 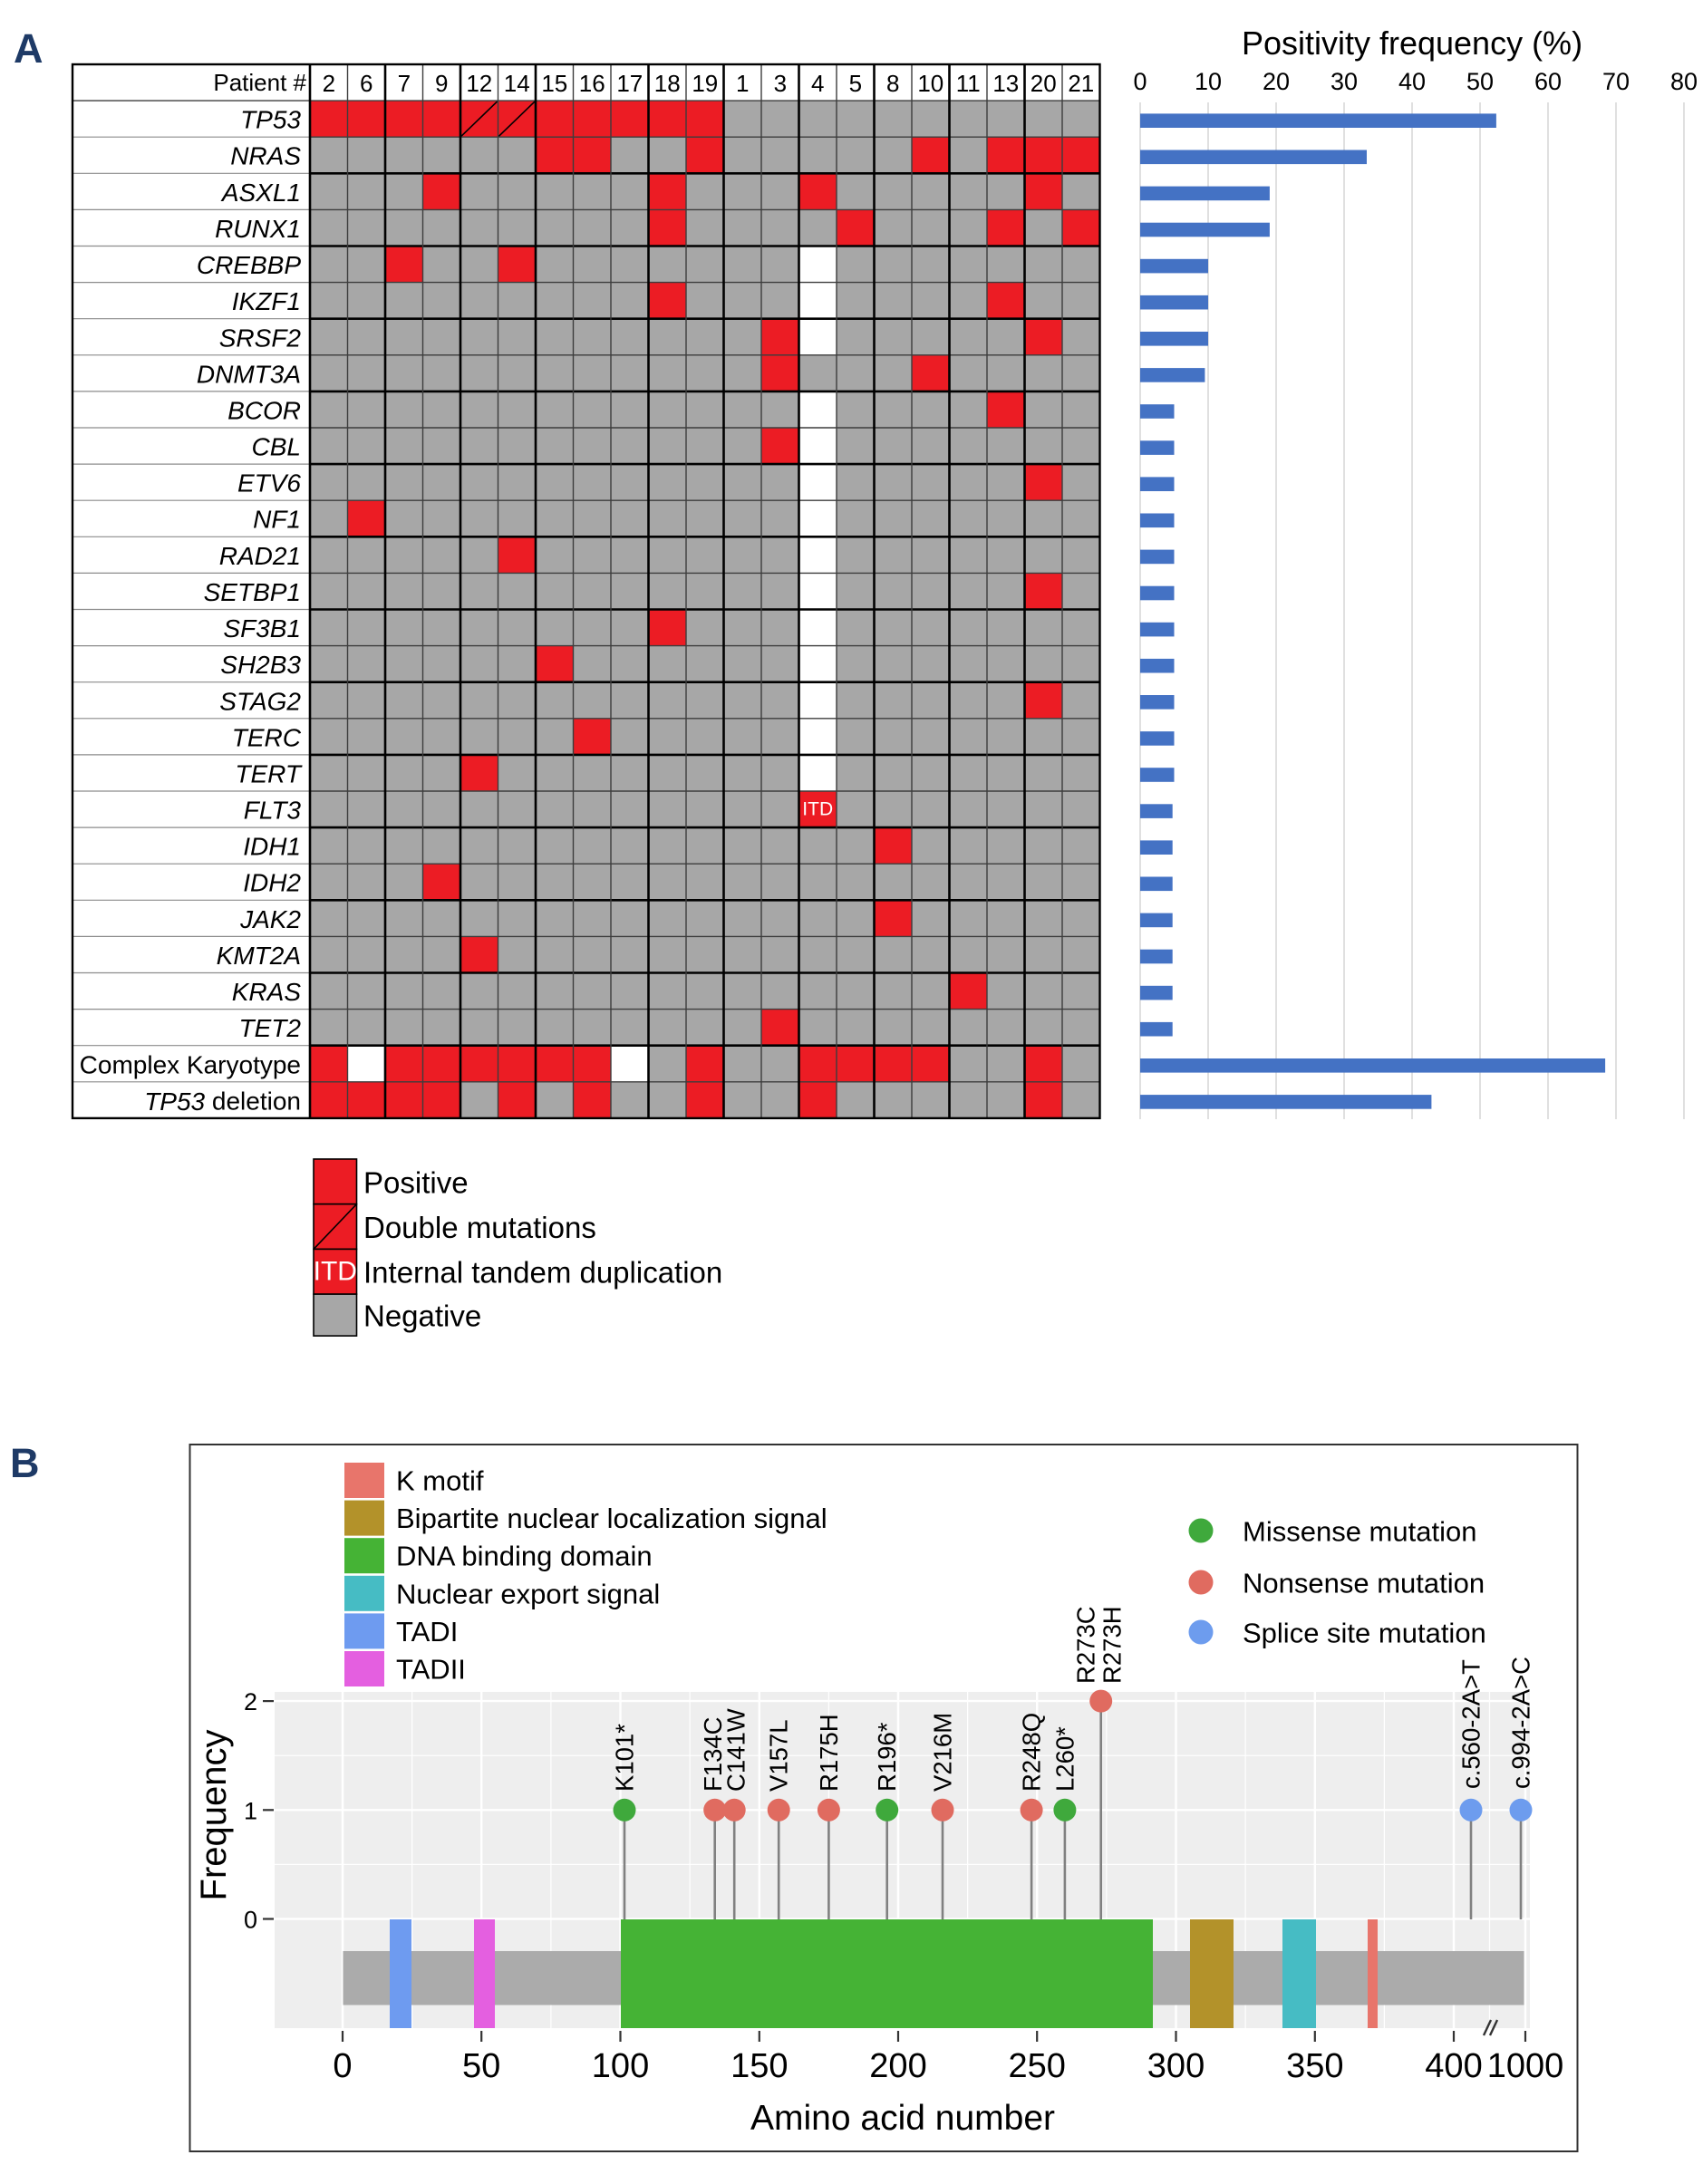 I want to click on svg-text:Bipartite nuclear localization: Bipartite nuclear localization signal, so click(x=611, y=1518).